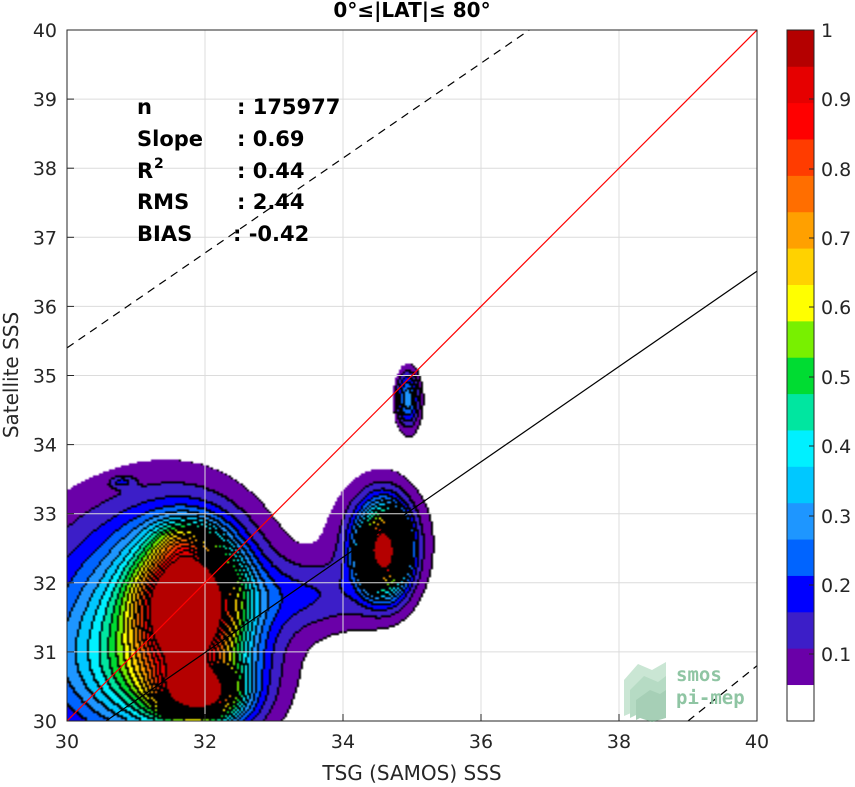 This screenshot has height=787, width=855. Describe the element at coordinates (164, 234) in the screenshot. I see `stat-label: BIAS` at that location.